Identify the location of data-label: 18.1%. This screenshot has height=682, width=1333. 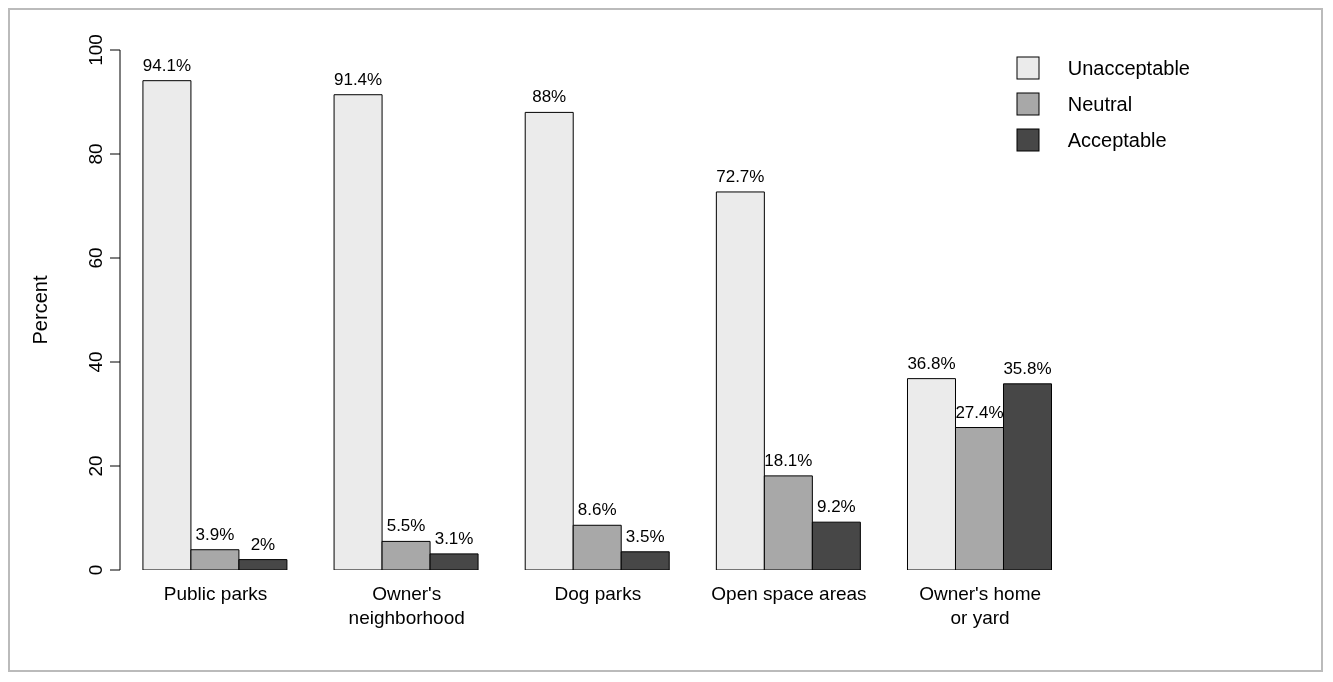
(788, 460).